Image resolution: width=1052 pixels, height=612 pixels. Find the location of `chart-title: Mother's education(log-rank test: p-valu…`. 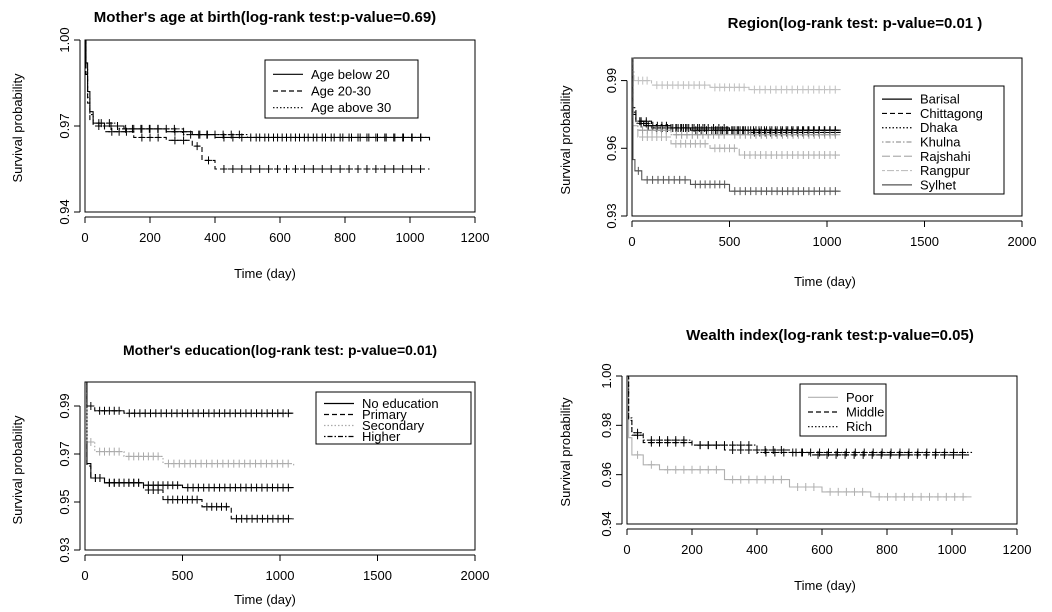

chart-title: Mother's education(log-rank test: p-valu… is located at coordinates (280, 350).